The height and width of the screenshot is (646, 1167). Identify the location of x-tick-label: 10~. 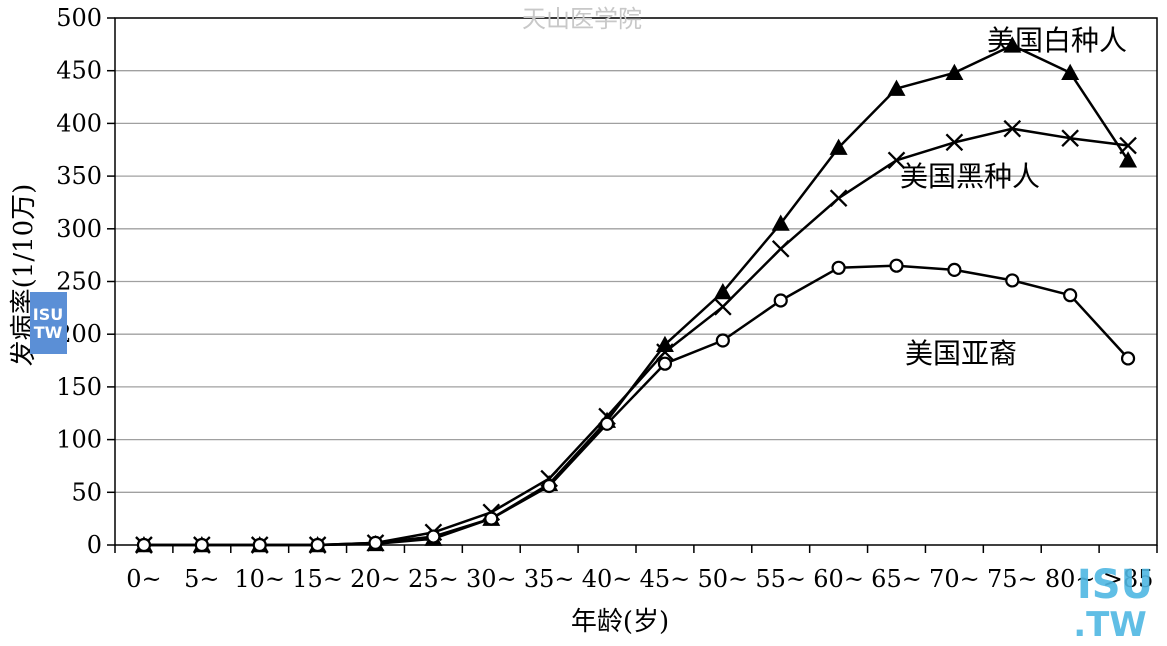
(259, 579).